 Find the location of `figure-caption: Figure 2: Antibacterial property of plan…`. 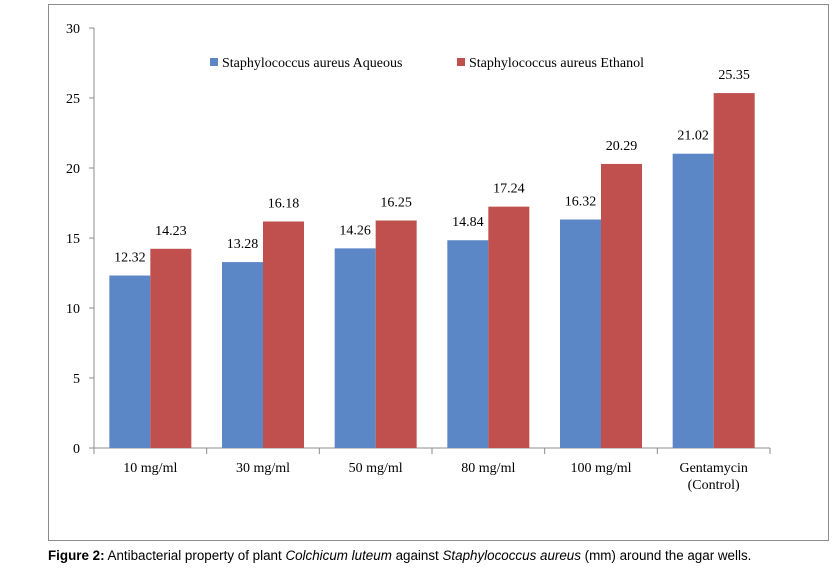

figure-caption: Figure 2: Antibacterial property of plan… is located at coordinates (441, 555).